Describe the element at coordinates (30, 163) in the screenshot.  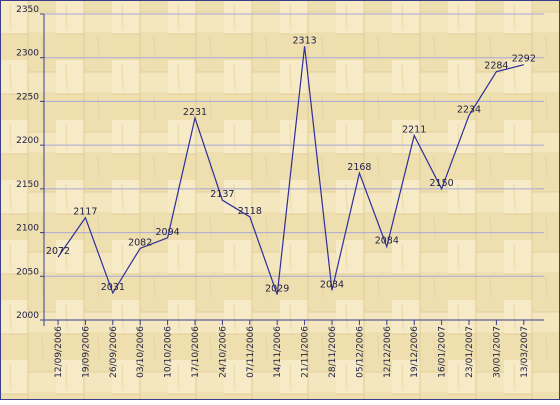
I see `y-axis-ticks: 2000 2050 2100 2150 2200 2250 2300 2350` at that location.